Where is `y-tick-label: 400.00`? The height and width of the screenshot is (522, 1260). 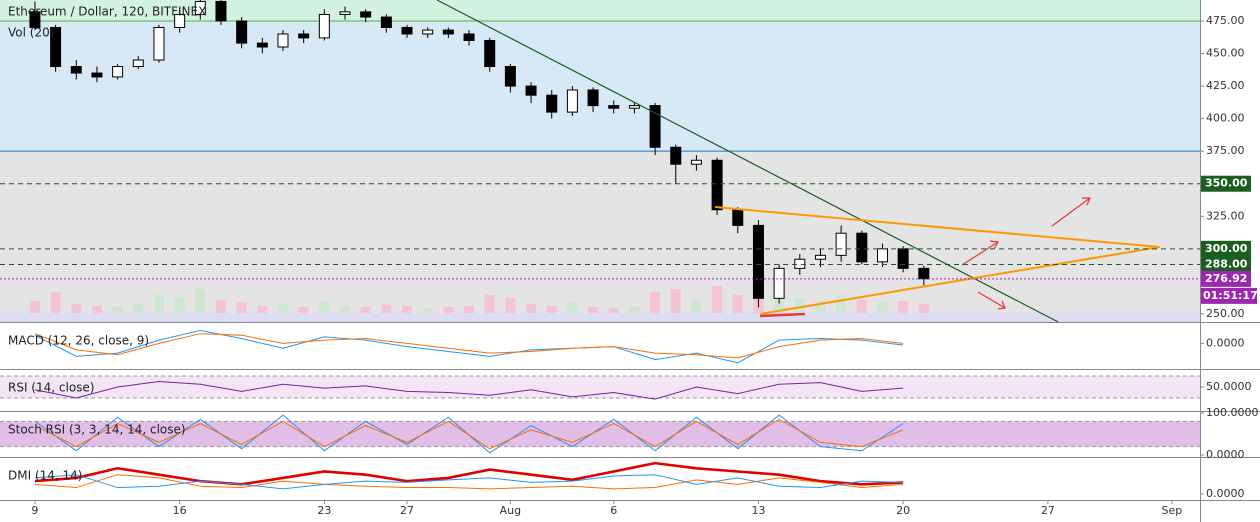
y-tick-label: 400.00 is located at coordinates (1225, 118).